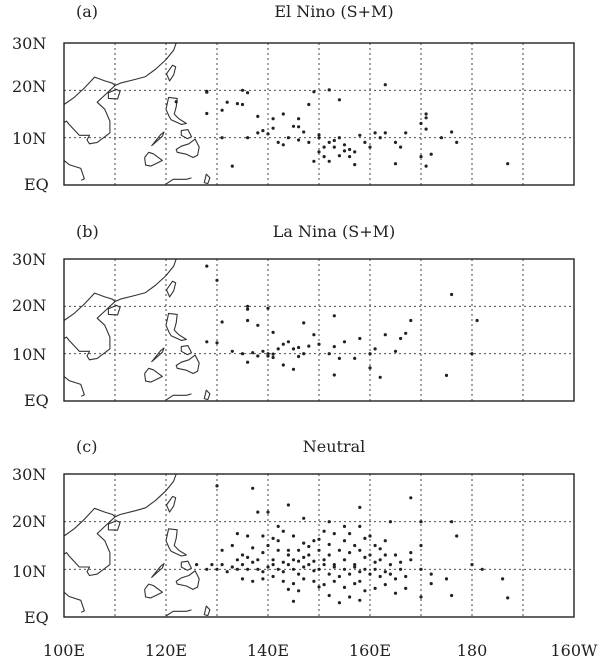 This screenshot has width=607, height=664. Describe the element at coordinates (36, 400) in the screenshot. I see `panel-b-ytick-eq: EQ` at that location.